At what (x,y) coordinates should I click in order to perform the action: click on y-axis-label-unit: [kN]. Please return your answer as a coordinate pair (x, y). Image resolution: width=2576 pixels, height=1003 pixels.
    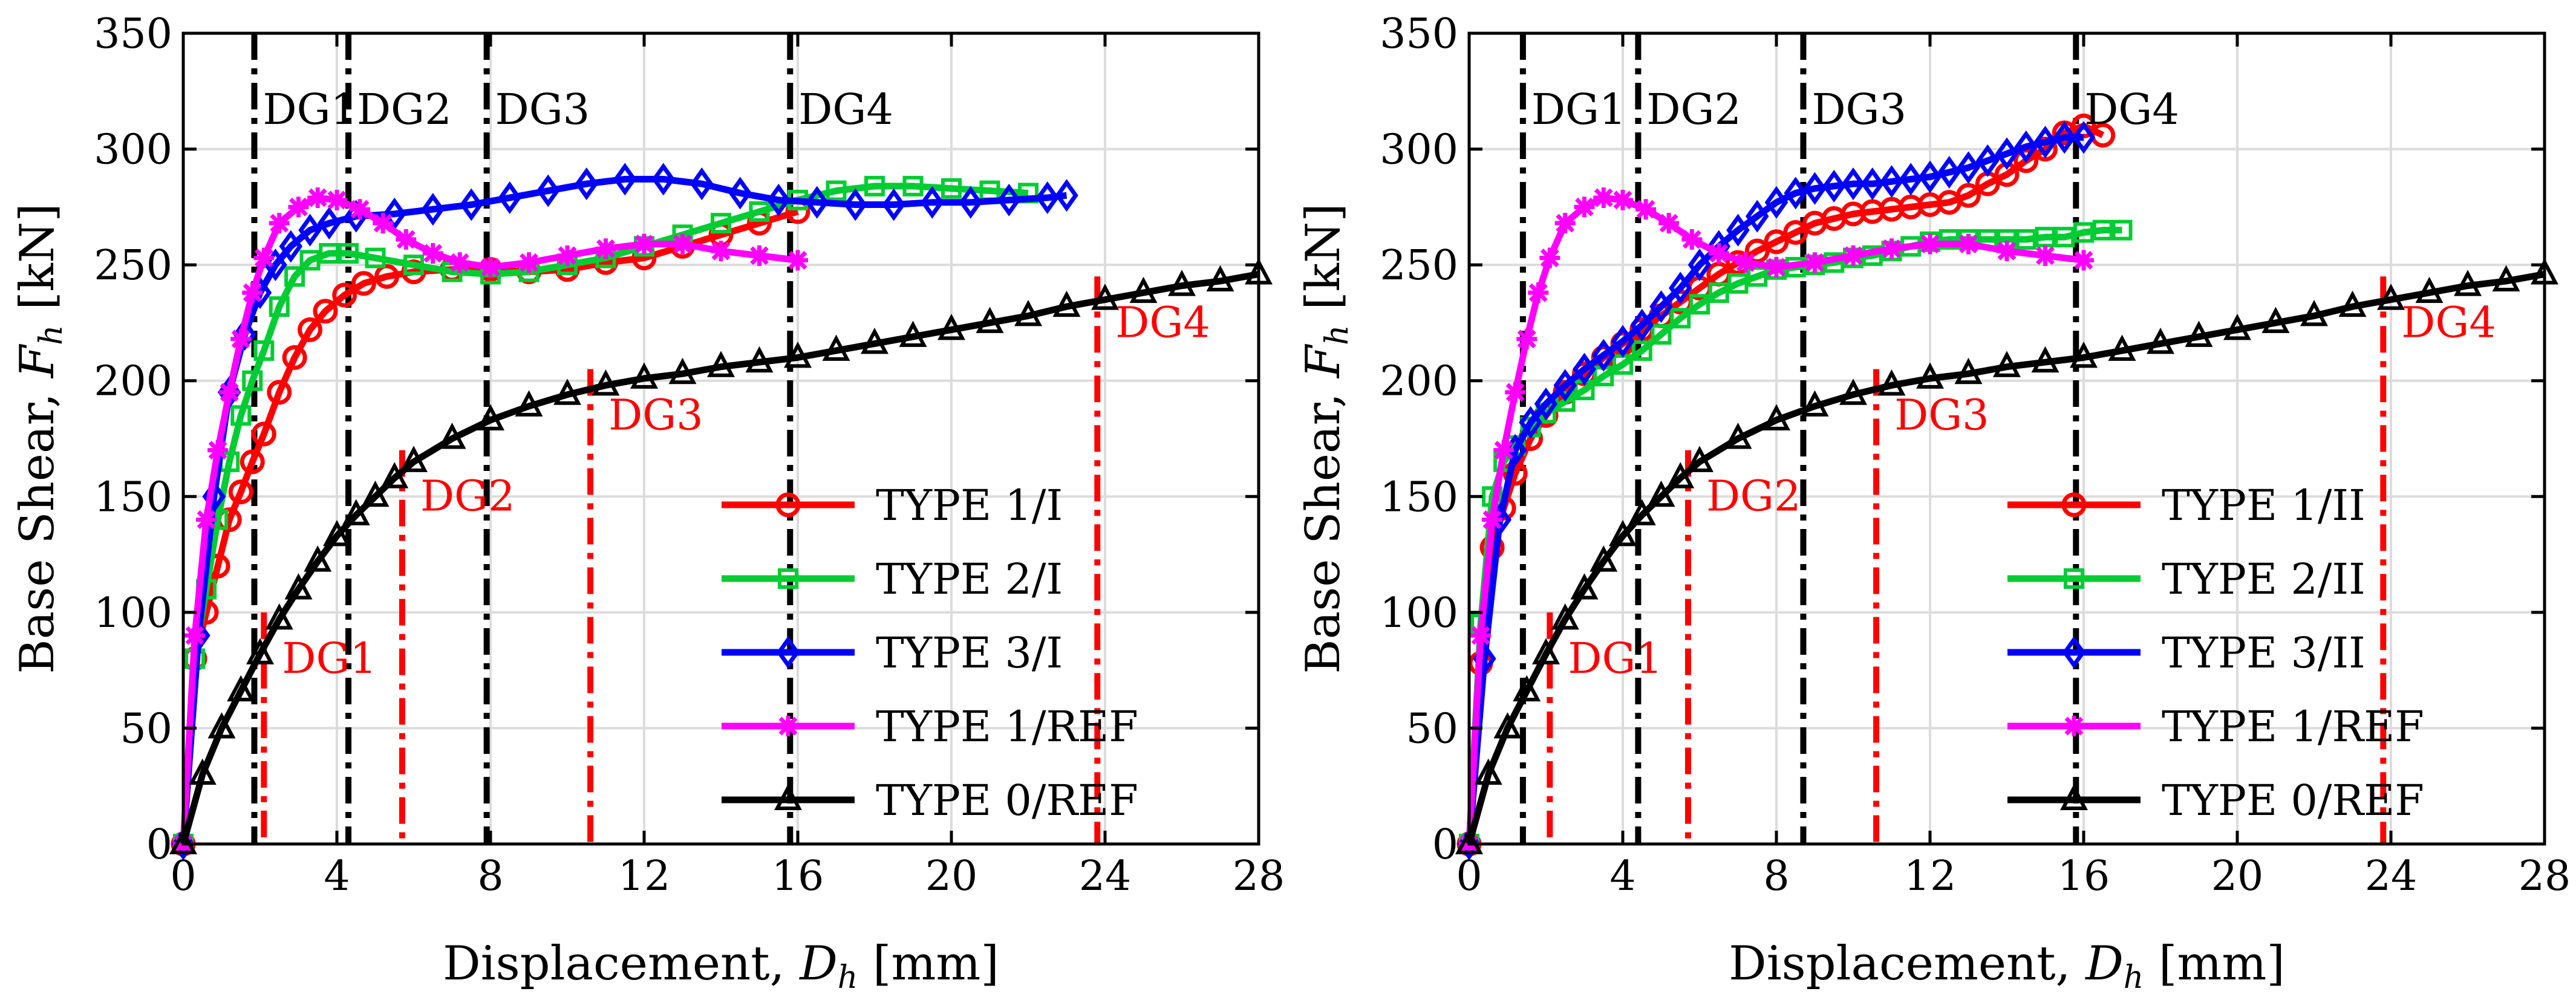
    Looking at the image, I should click on (37, 264).